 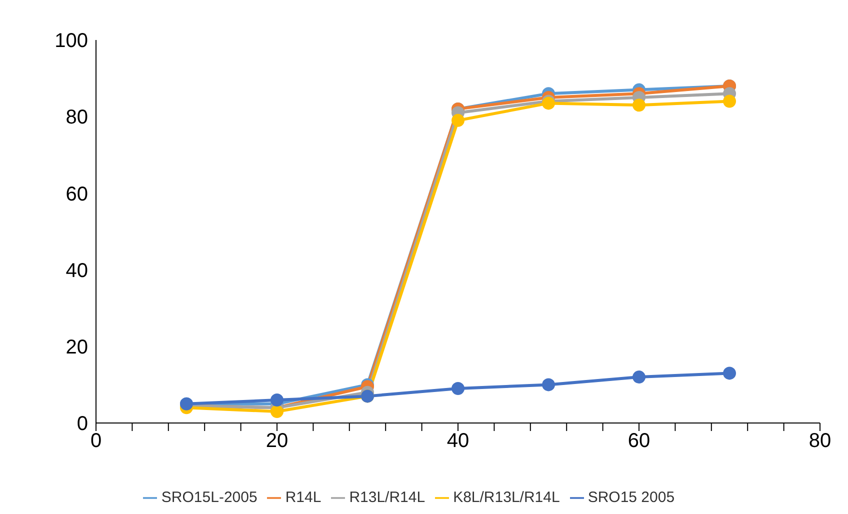 What do you see at coordinates (77, 271) in the screenshot?
I see `y-tick-label: 40` at bounding box center [77, 271].